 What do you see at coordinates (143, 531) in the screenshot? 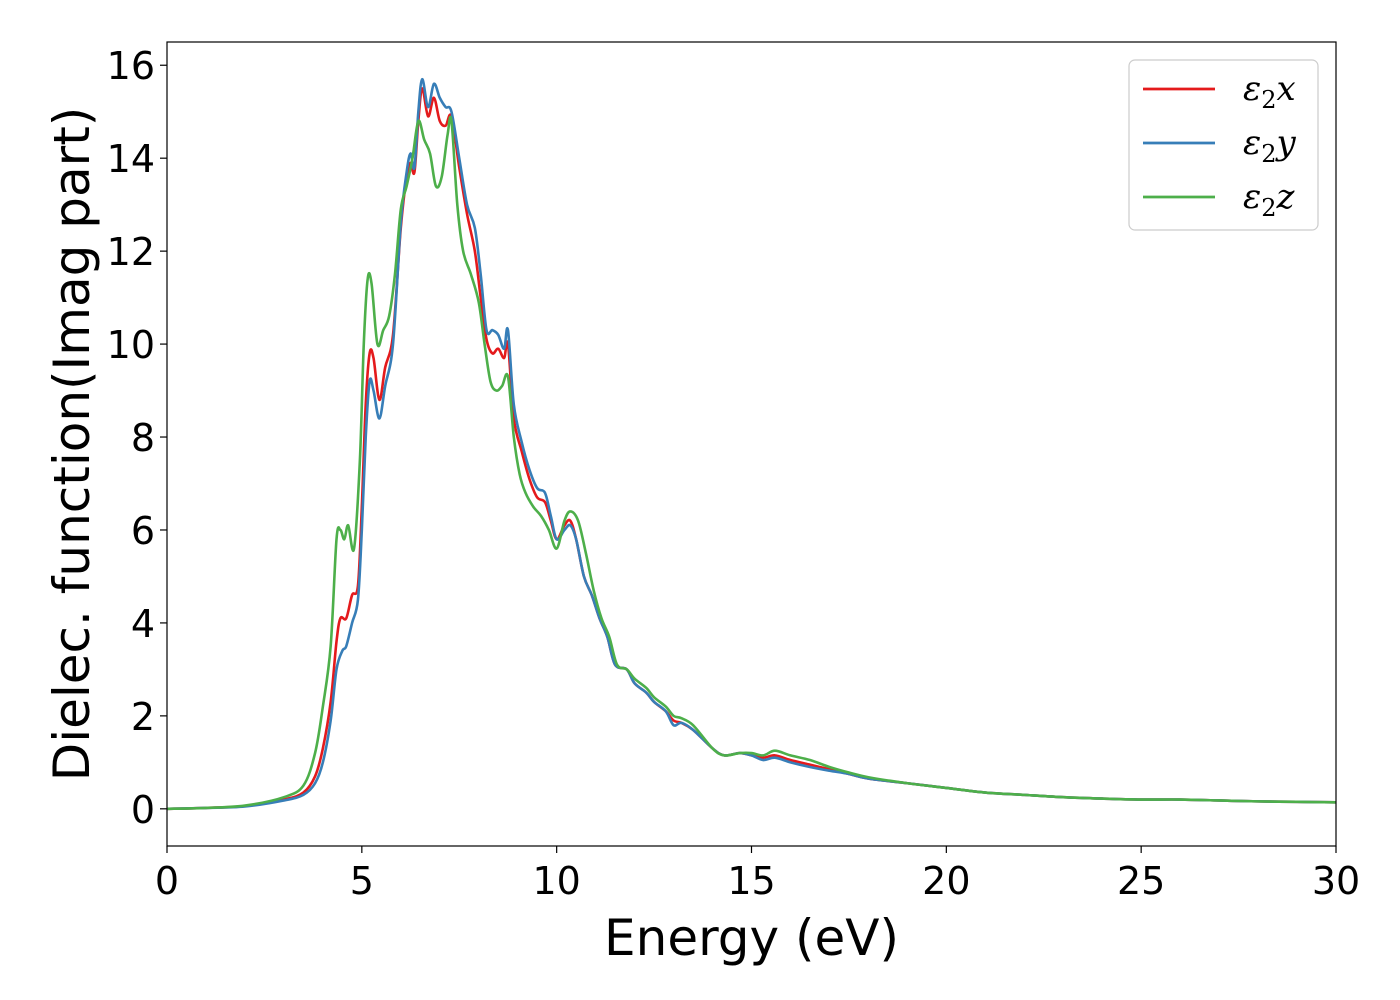
I see `y-tick-label: 6` at bounding box center [143, 531].